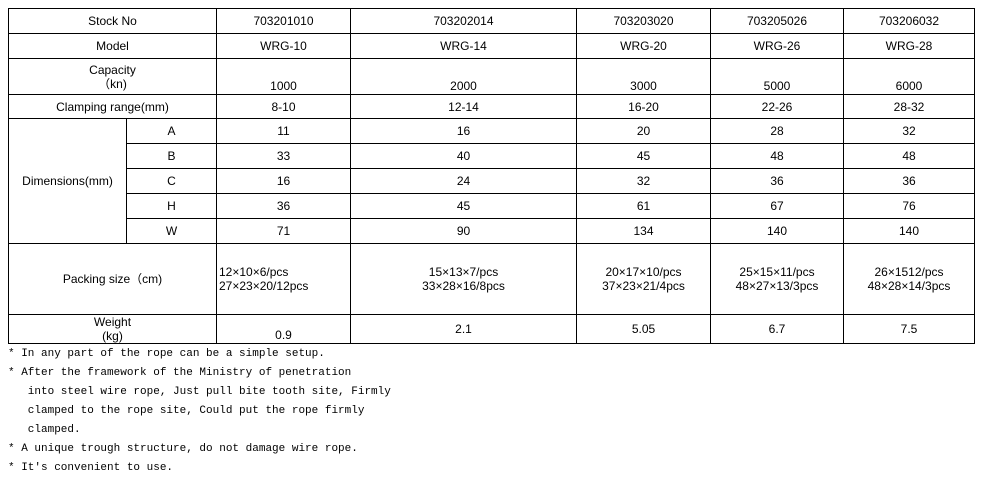  Describe the element at coordinates (777, 272) in the screenshot. I see `packing-unit: 25×15×11/pcs` at that location.